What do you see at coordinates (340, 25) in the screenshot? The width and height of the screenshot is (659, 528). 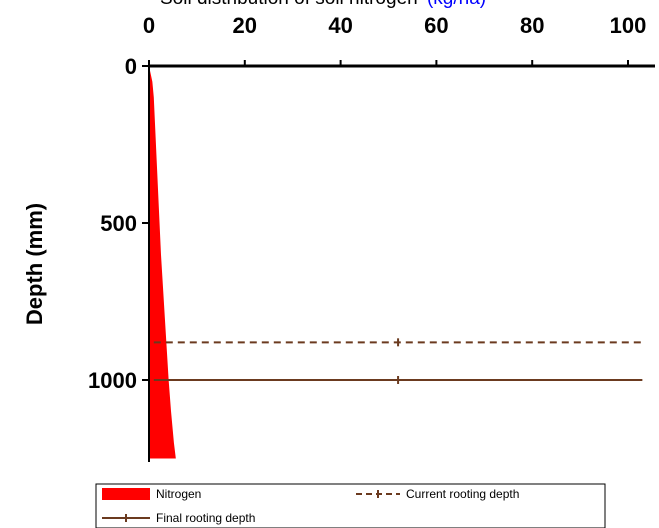 I see `x-tick-label: 40` at bounding box center [340, 25].